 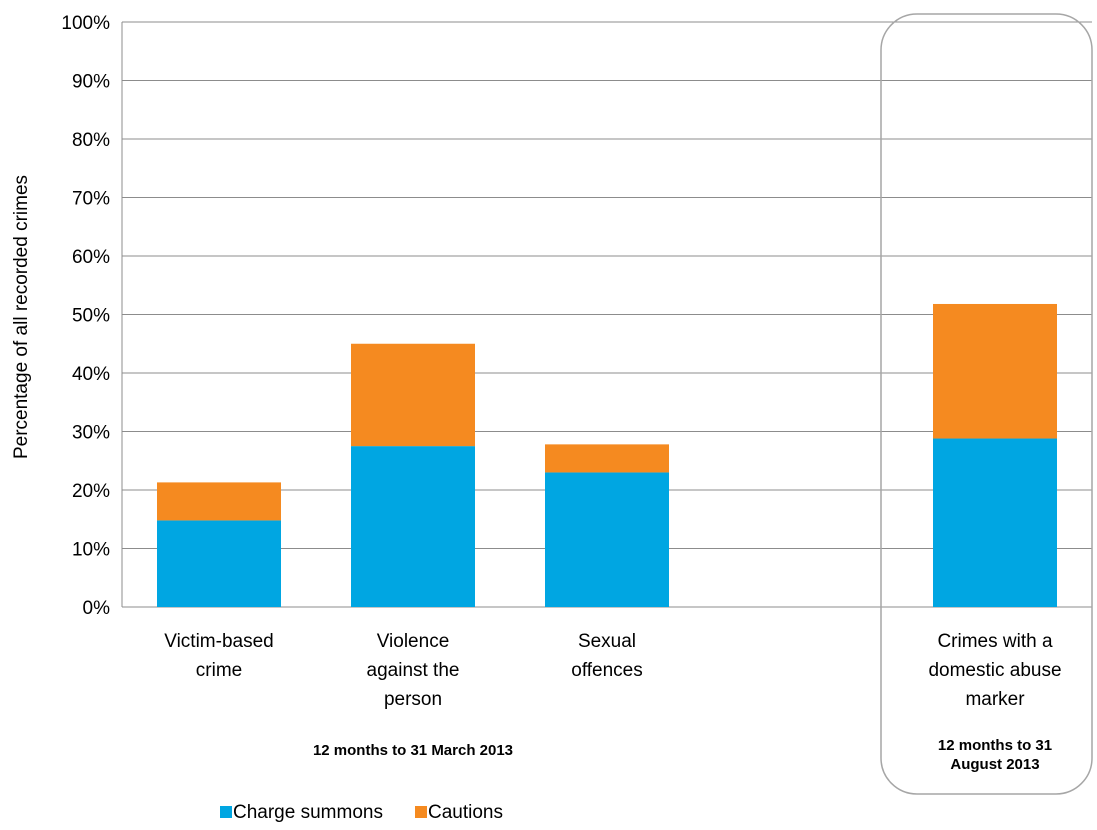 I want to click on group-label: 12 months to 31 March 2013, so click(x=413, y=750).